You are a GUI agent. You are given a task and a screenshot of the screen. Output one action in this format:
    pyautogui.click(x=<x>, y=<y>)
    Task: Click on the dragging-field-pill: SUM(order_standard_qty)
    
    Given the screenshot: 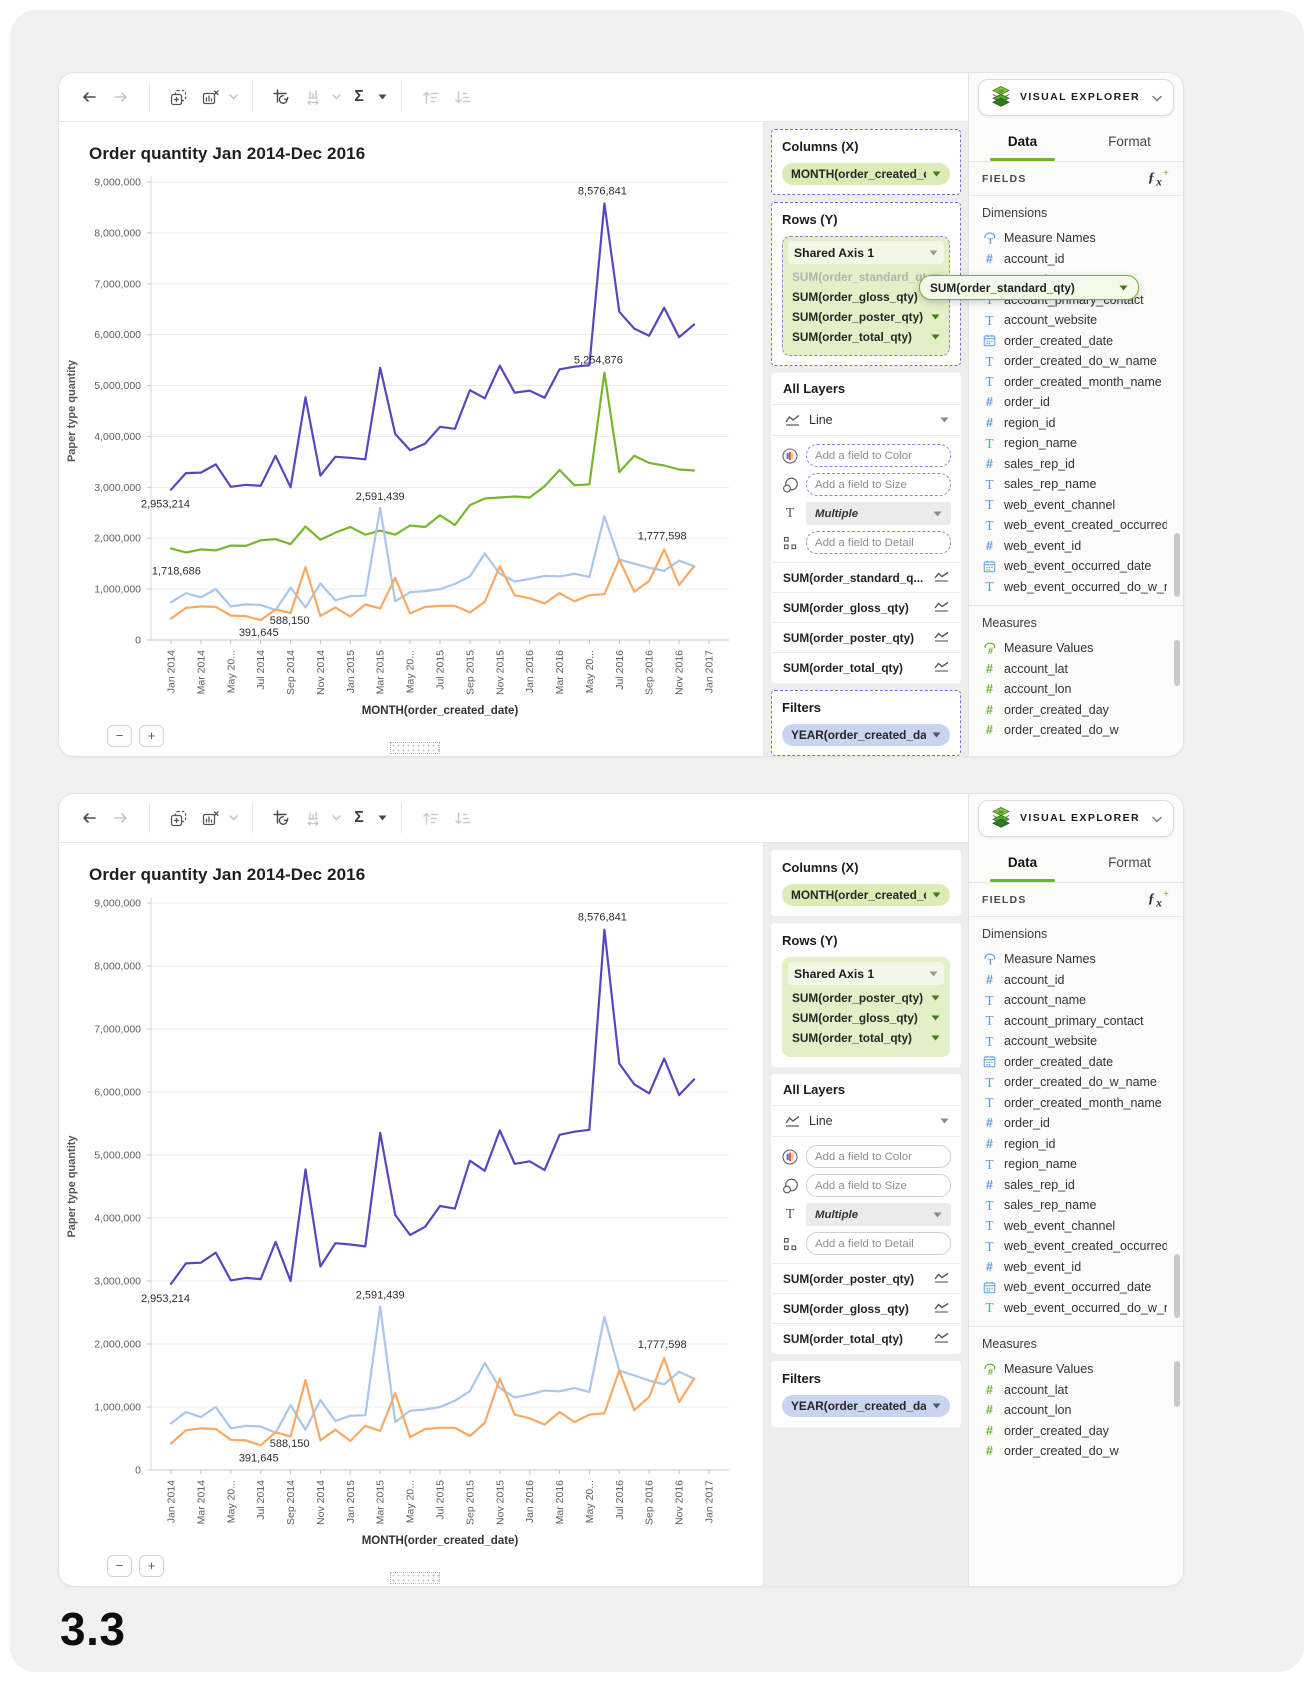 What is the action you would take?
    pyautogui.click(x=1029, y=287)
    